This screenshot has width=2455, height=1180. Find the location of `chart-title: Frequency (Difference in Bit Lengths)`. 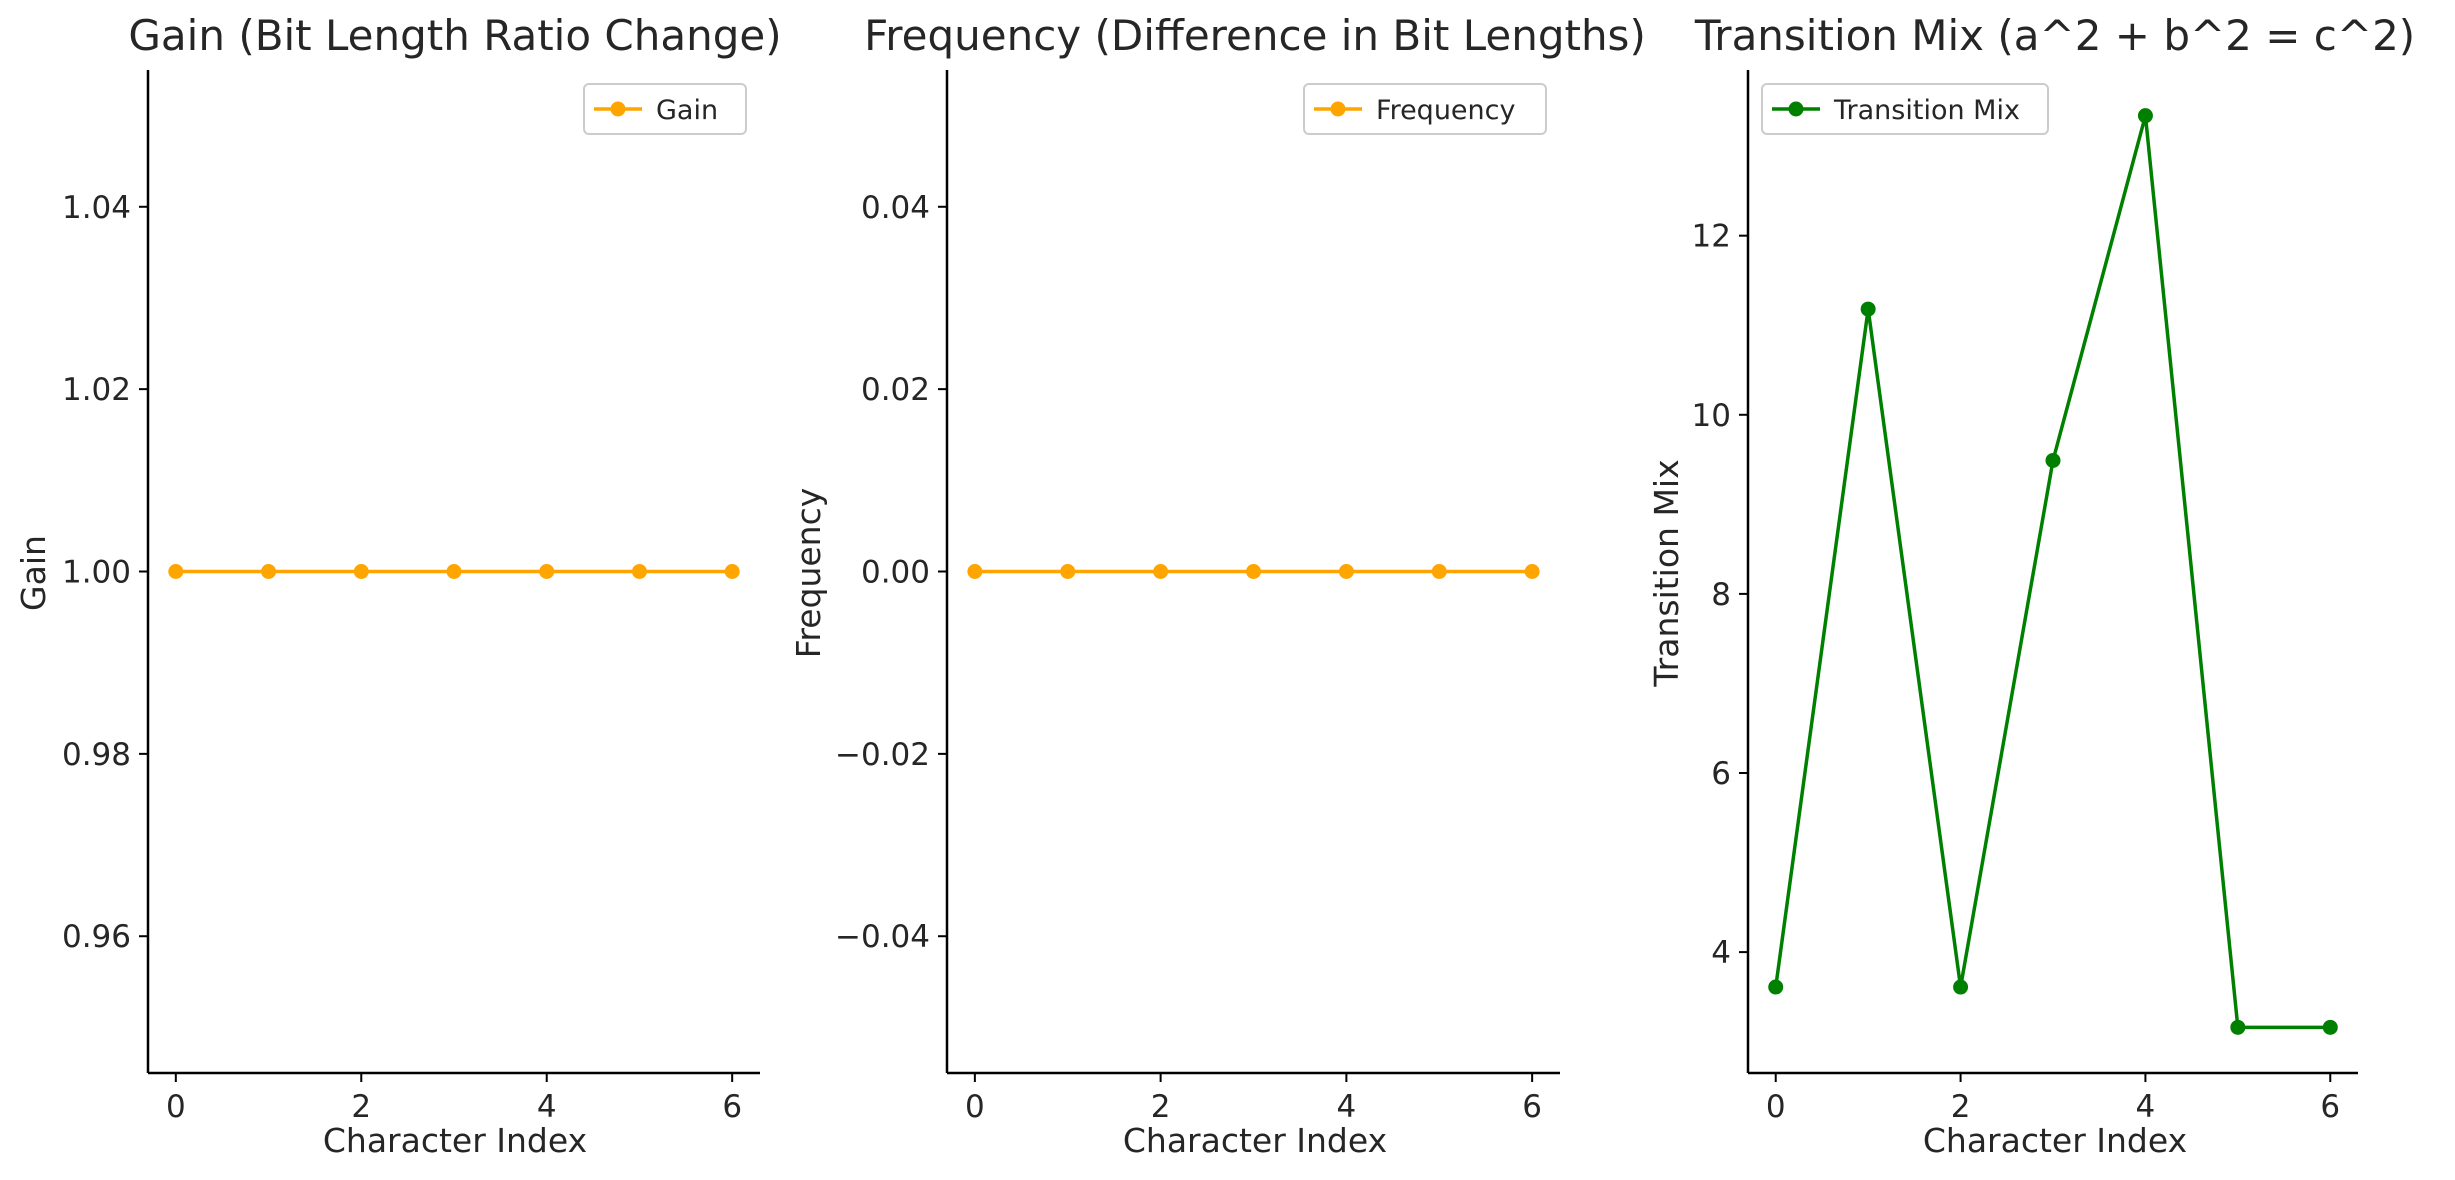

chart-title: Frequency (Difference in Bit Lengths) is located at coordinates (1255, 35).